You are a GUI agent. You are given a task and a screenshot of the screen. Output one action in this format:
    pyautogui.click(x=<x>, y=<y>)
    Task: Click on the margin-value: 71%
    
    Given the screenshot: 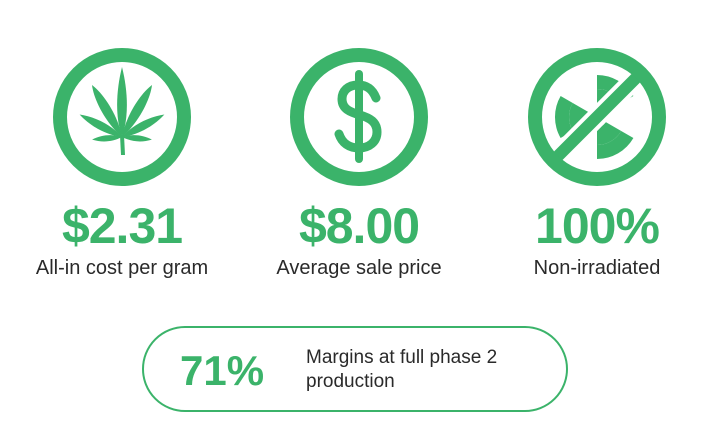 What is the action you would take?
    pyautogui.click(x=222, y=370)
    